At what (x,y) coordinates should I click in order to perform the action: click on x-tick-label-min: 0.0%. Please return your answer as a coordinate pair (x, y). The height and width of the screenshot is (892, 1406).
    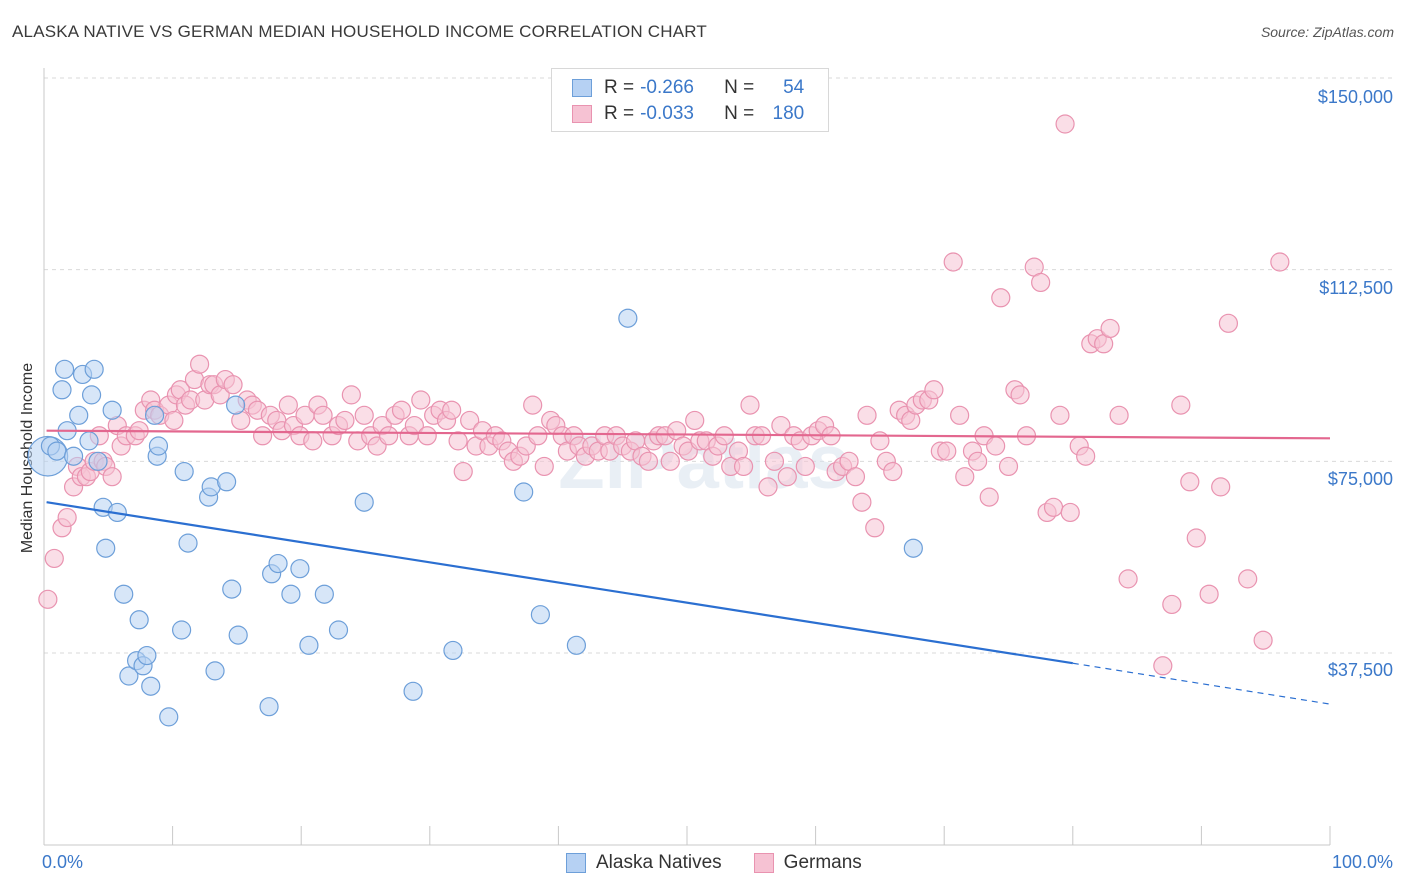
    Looking at the image, I should click on (63, 862).